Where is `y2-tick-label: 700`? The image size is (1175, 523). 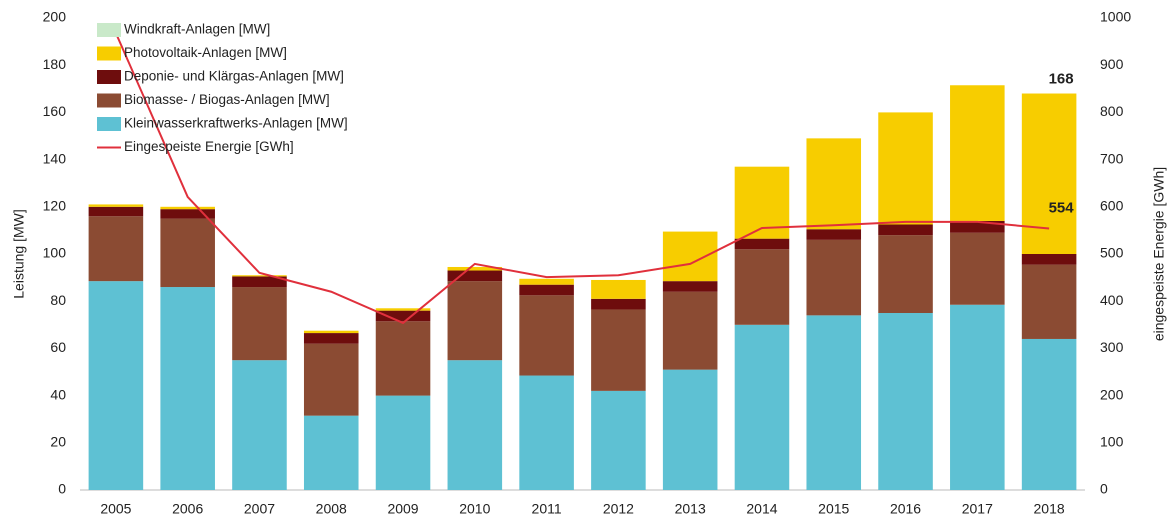
y2-tick-label: 700 is located at coordinates (1112, 158).